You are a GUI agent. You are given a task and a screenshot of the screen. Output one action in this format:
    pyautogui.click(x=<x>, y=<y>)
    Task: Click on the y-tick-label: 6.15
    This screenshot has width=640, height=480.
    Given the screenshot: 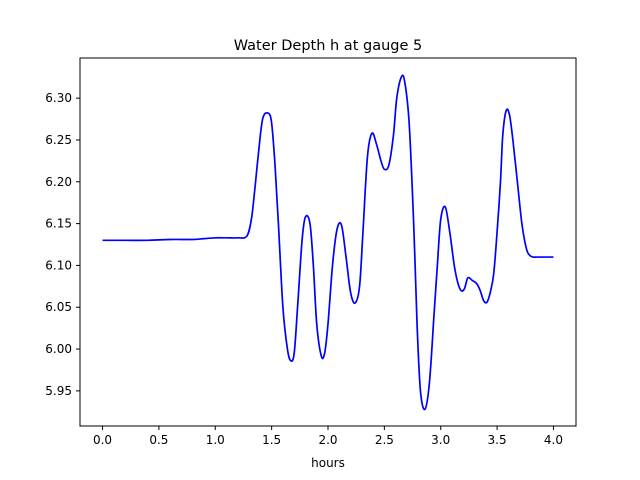 What is the action you would take?
    pyautogui.click(x=58, y=224)
    